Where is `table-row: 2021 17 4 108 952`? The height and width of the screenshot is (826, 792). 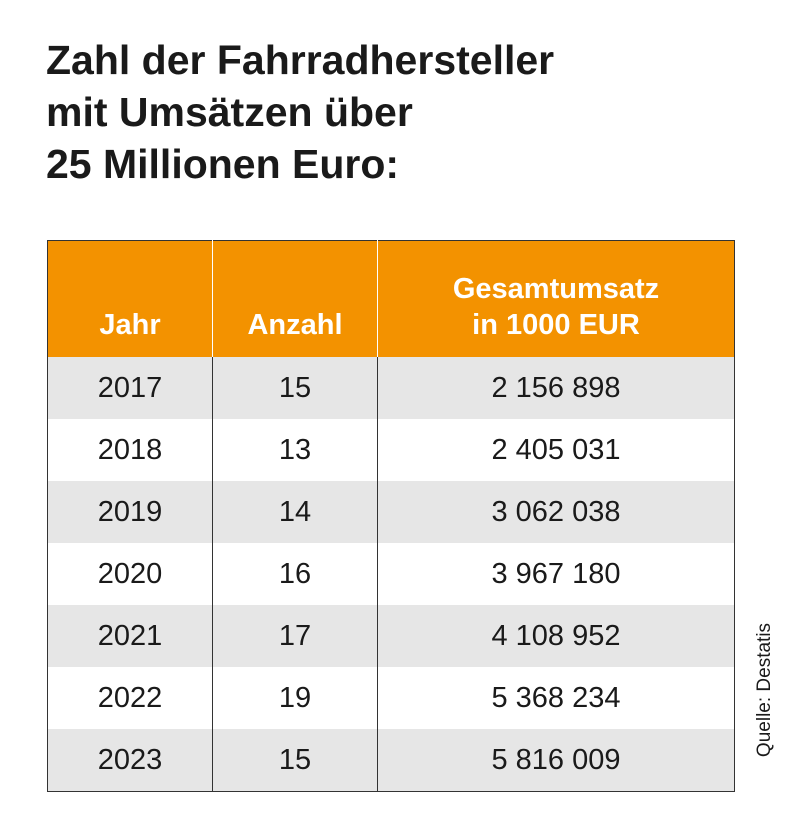 table-row: 2021 17 4 108 952 is located at coordinates (391, 636).